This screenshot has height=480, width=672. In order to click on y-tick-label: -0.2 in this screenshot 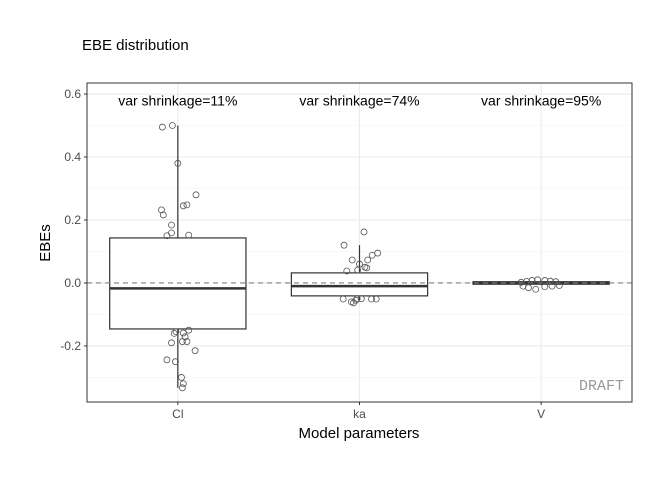, I will do `click(70, 346)`.